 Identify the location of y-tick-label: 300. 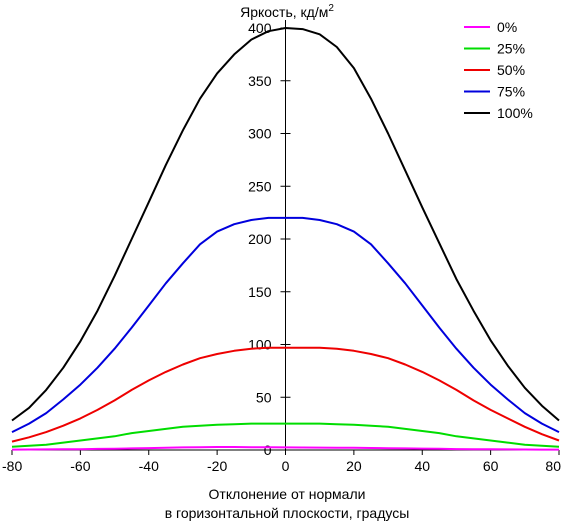
(260, 134).